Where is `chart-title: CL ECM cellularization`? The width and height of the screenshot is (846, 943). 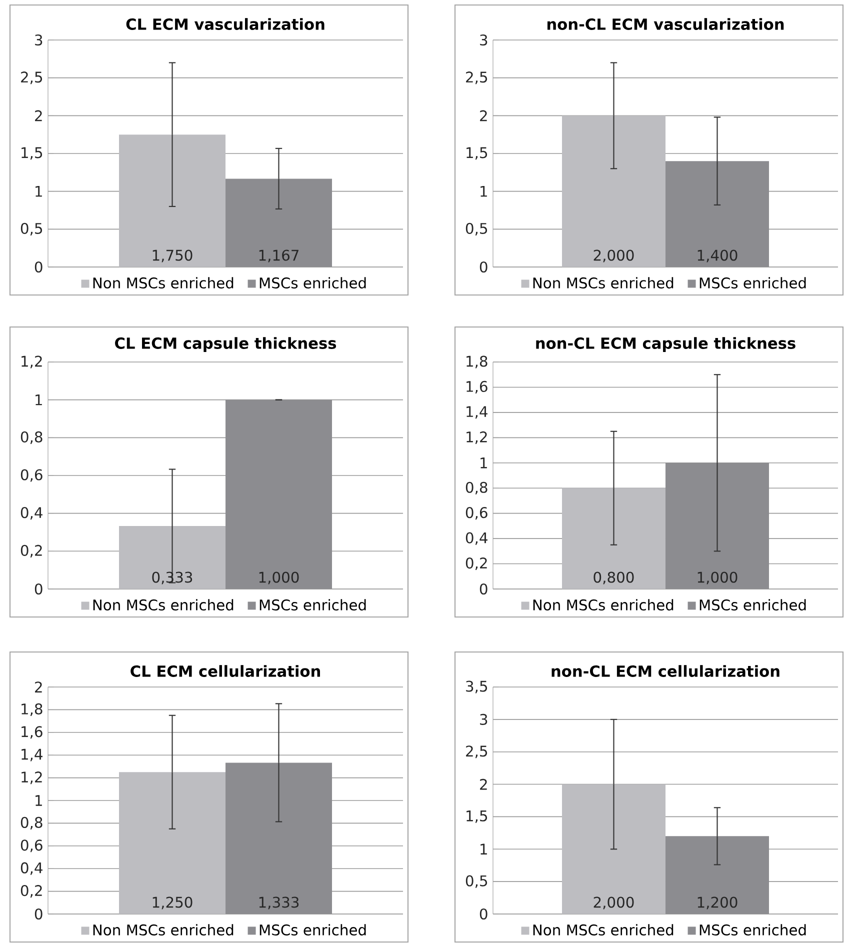
chart-title: CL ECM cellularization is located at coordinates (225, 671).